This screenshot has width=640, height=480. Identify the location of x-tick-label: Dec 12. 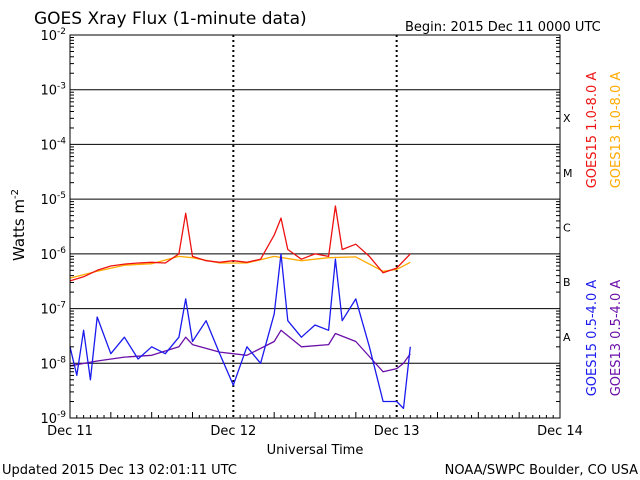
(233, 431).